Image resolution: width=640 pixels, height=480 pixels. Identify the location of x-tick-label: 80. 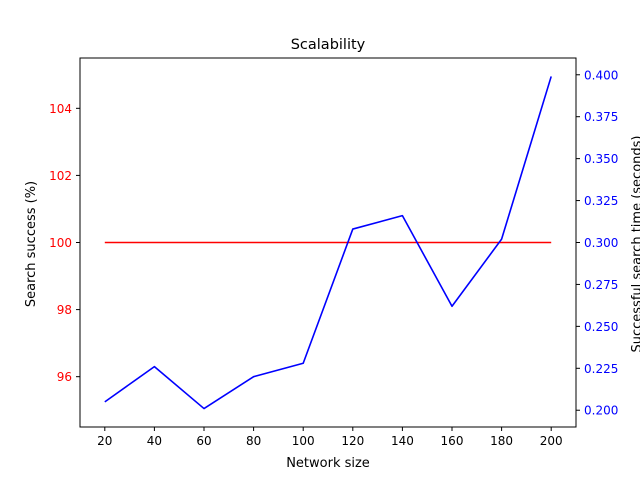
(253, 441).